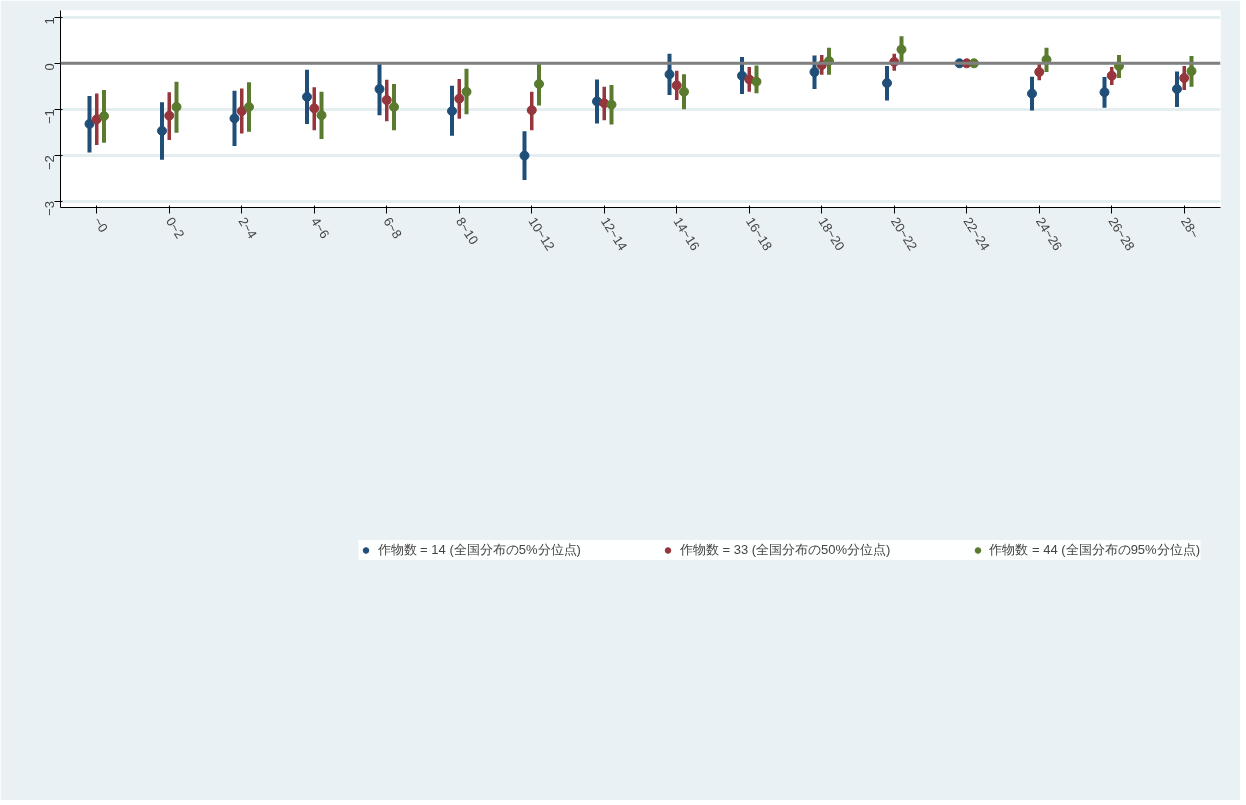  I want to click on y-tick-label: 0, so click(49, 67).